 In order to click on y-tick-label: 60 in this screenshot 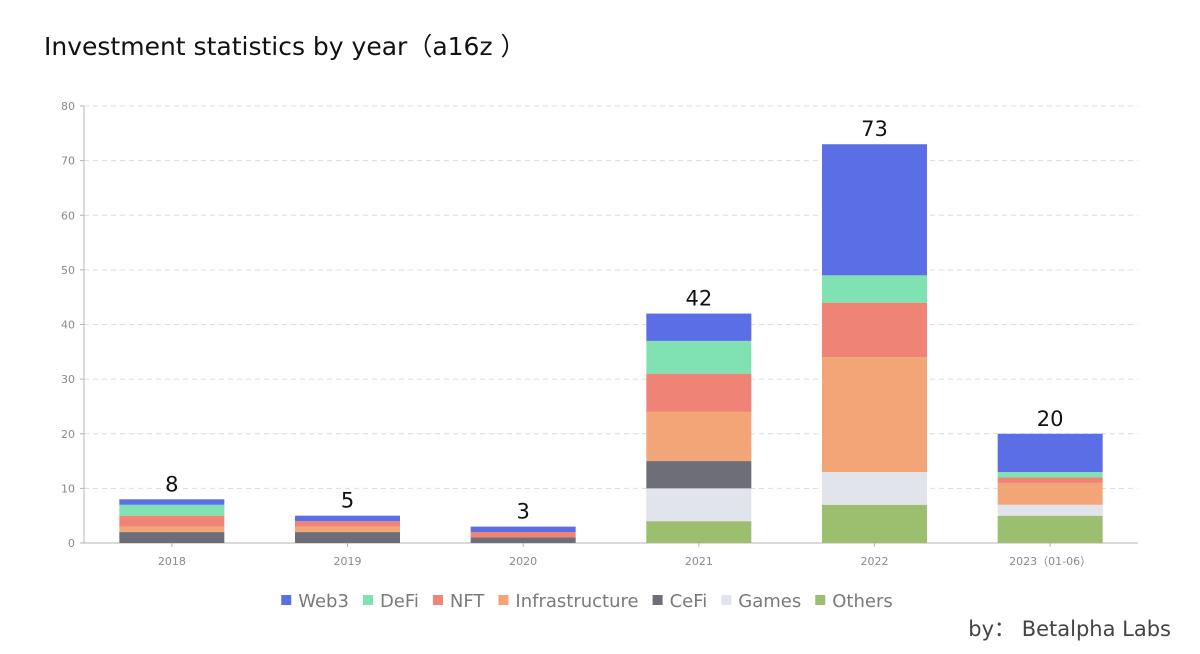, I will do `click(68, 215)`.